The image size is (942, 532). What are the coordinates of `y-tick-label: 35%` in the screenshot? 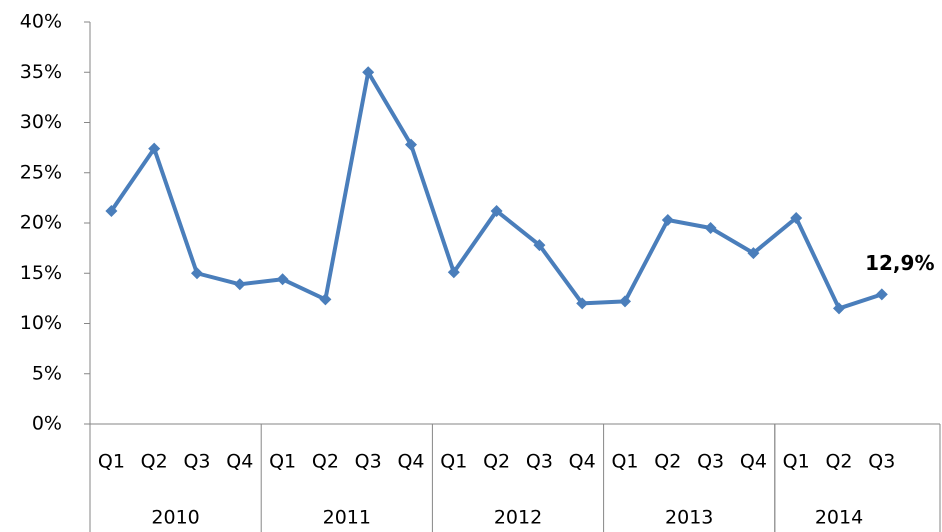 It's located at (41, 72).